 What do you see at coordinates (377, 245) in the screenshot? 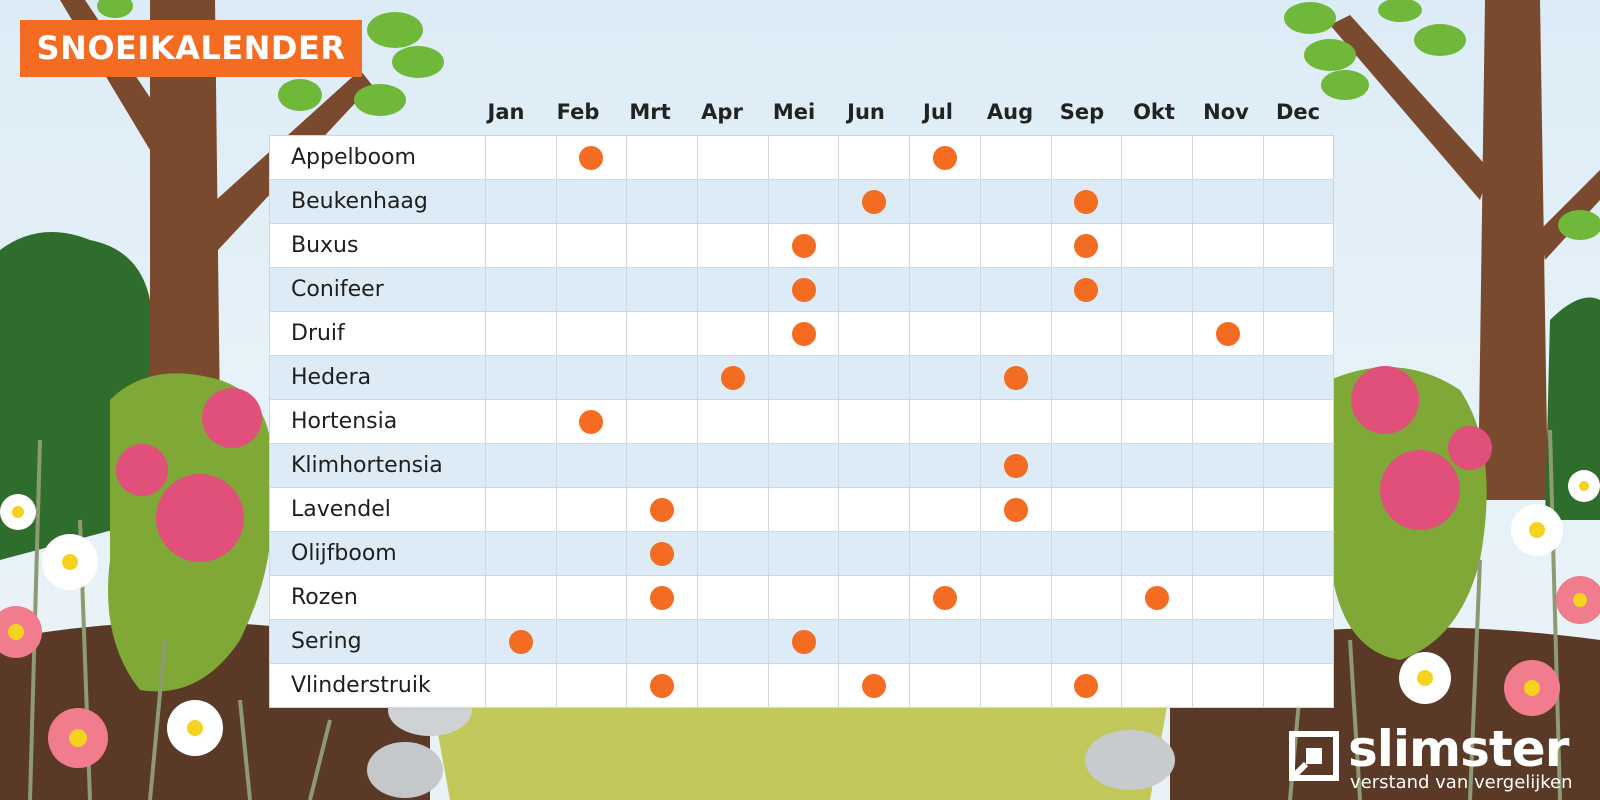
I see `plant-name: Buxus` at bounding box center [377, 245].